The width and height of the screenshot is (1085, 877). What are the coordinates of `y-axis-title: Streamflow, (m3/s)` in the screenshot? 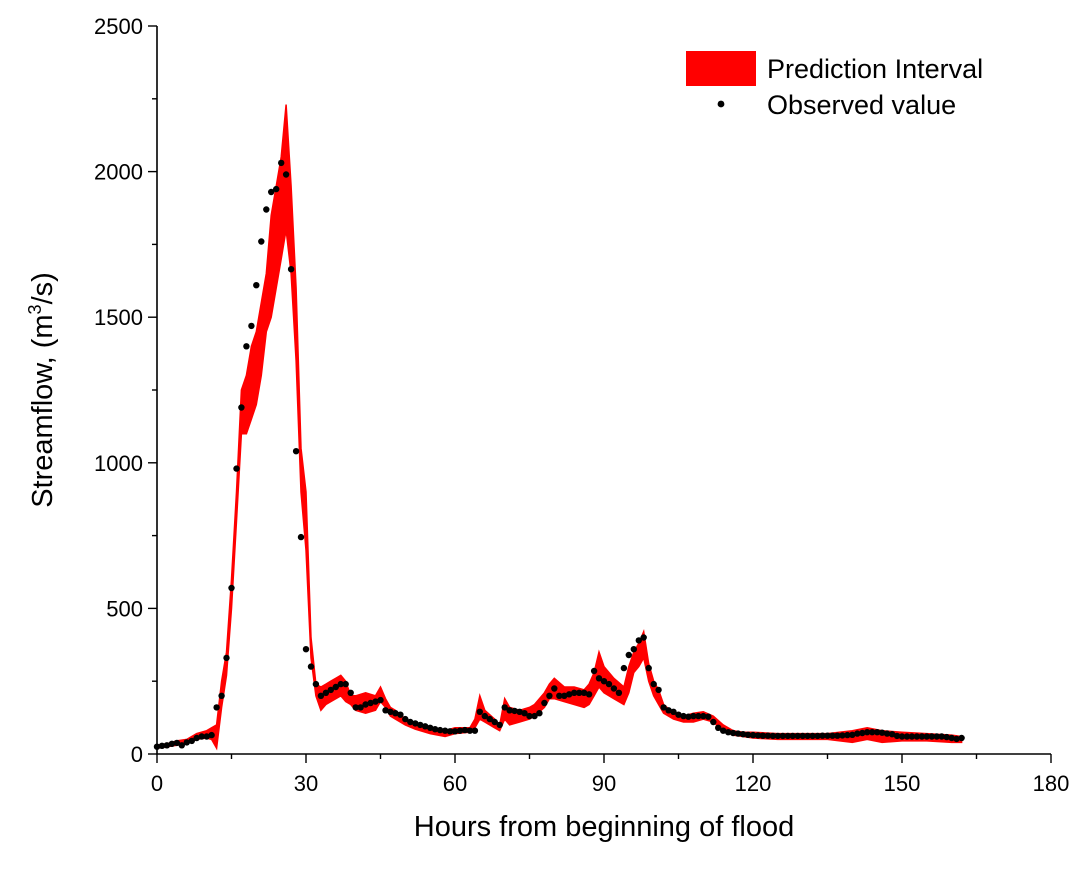 It's located at (42, 390).